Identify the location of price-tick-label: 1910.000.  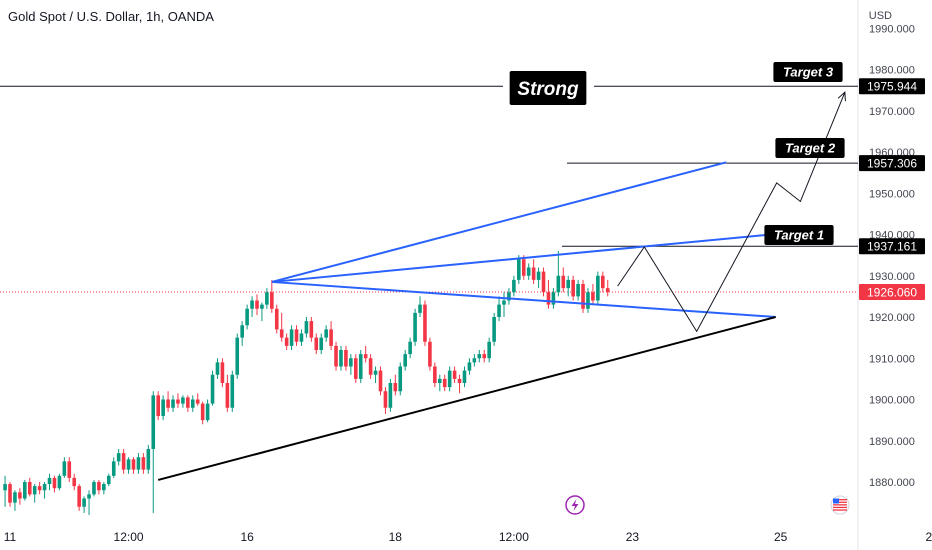
(892, 359).